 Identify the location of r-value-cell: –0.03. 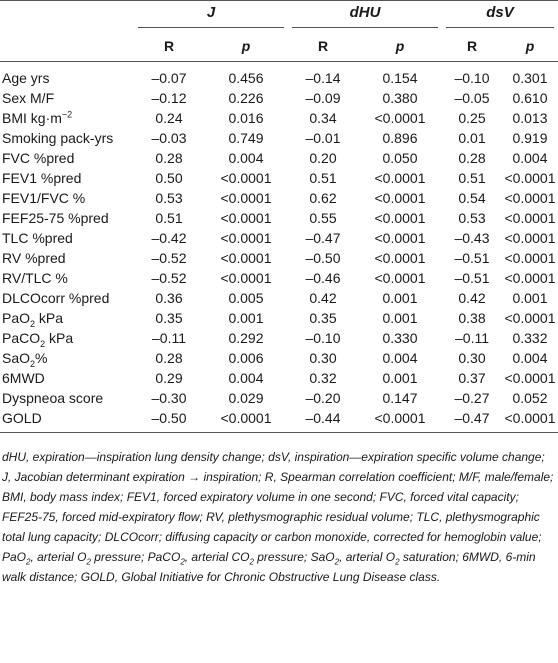
(169, 138).